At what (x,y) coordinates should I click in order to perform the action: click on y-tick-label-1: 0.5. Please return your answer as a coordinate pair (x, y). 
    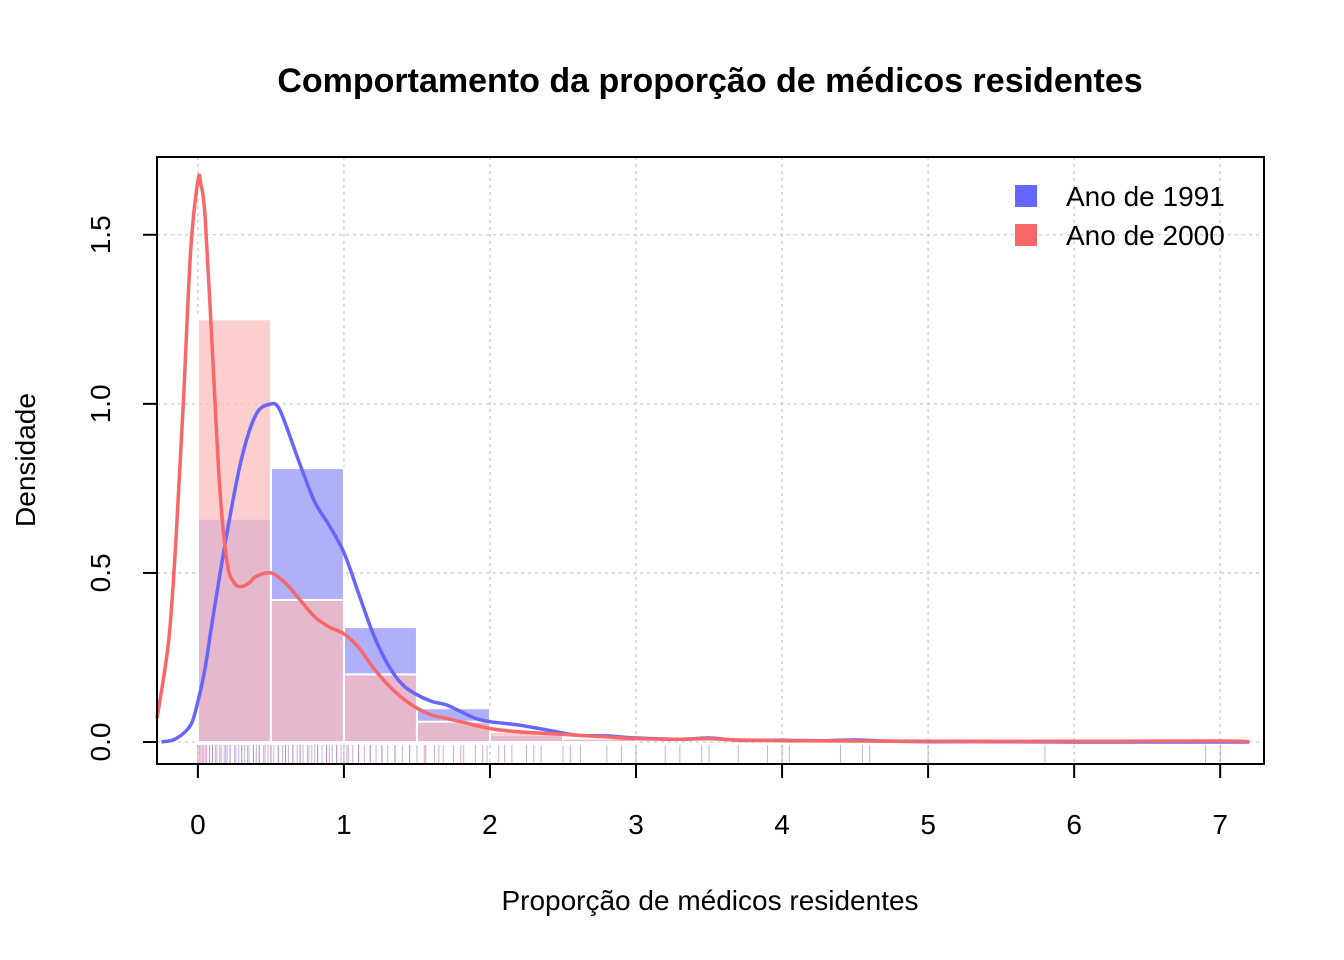
    Looking at the image, I should click on (100, 572).